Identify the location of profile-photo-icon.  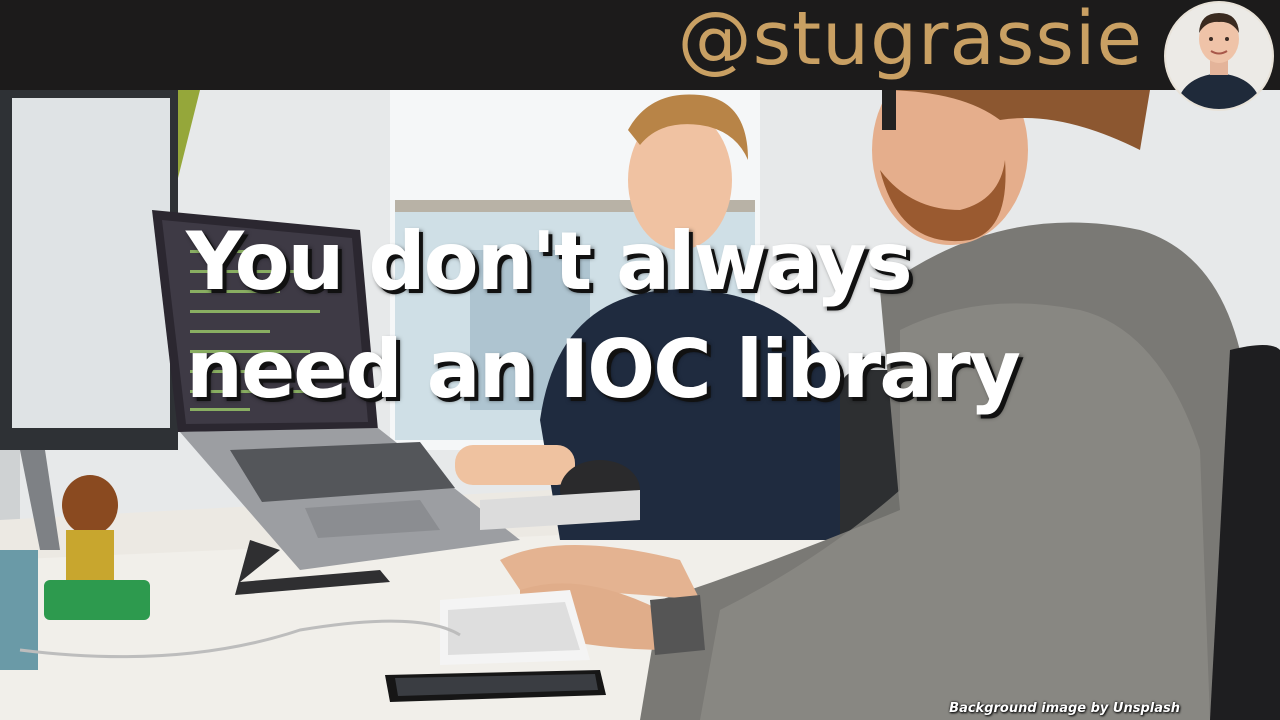
(1219, 56).